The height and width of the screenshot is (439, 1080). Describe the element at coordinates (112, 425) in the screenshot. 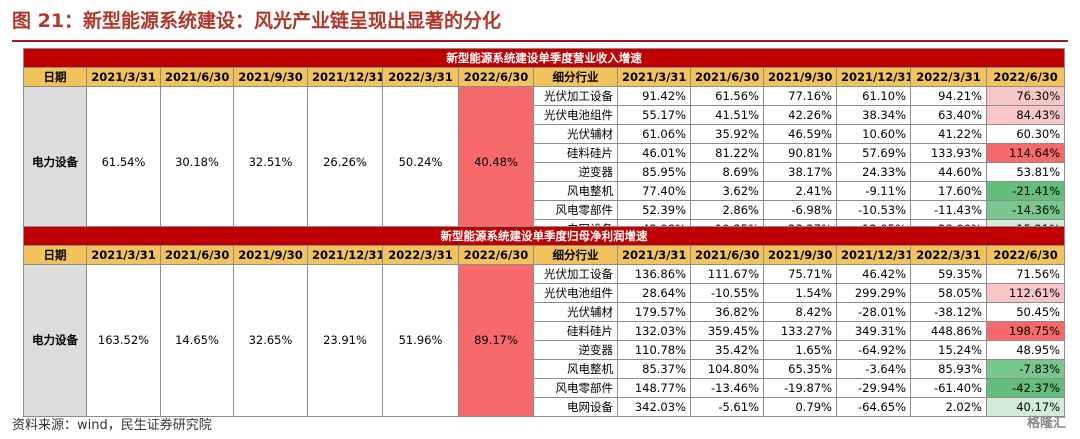

I see `source-note: 资料来源：wind，民生证券研究院` at that location.